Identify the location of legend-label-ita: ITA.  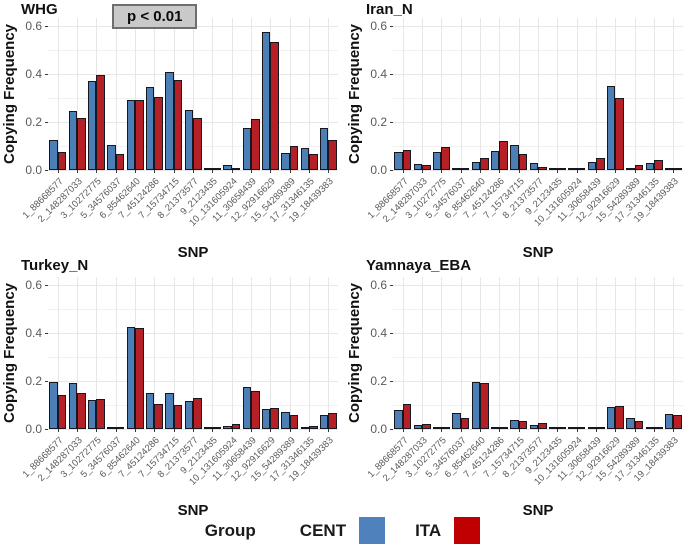
(428, 530).